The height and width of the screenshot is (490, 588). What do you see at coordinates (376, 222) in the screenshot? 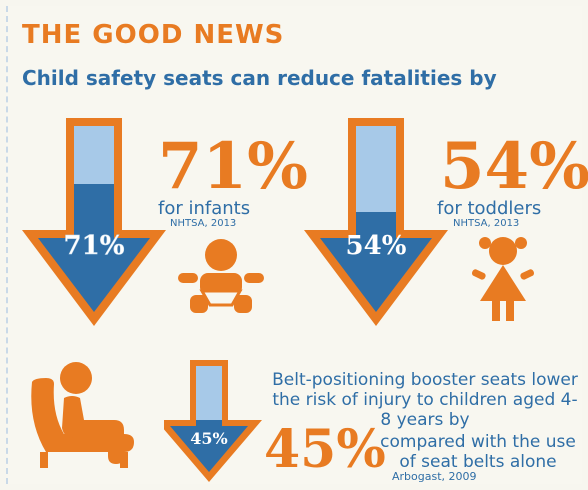
I see `toddlers-arrow-graphic: 54%` at bounding box center [376, 222].